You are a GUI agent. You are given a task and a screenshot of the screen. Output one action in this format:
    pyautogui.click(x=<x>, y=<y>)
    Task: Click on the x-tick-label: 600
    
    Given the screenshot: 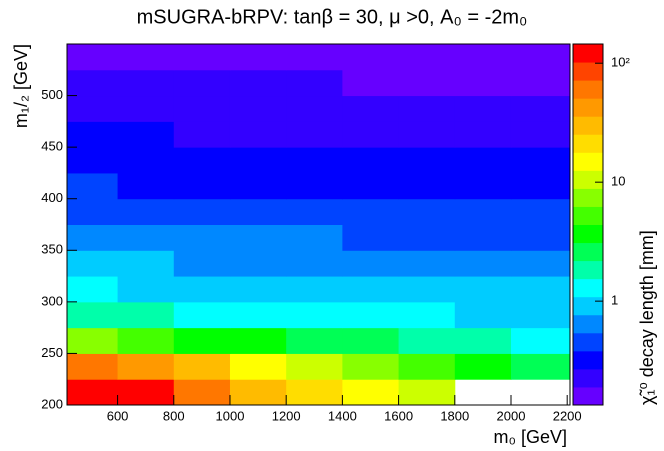 What is the action you would take?
    pyautogui.click(x=118, y=415)
    